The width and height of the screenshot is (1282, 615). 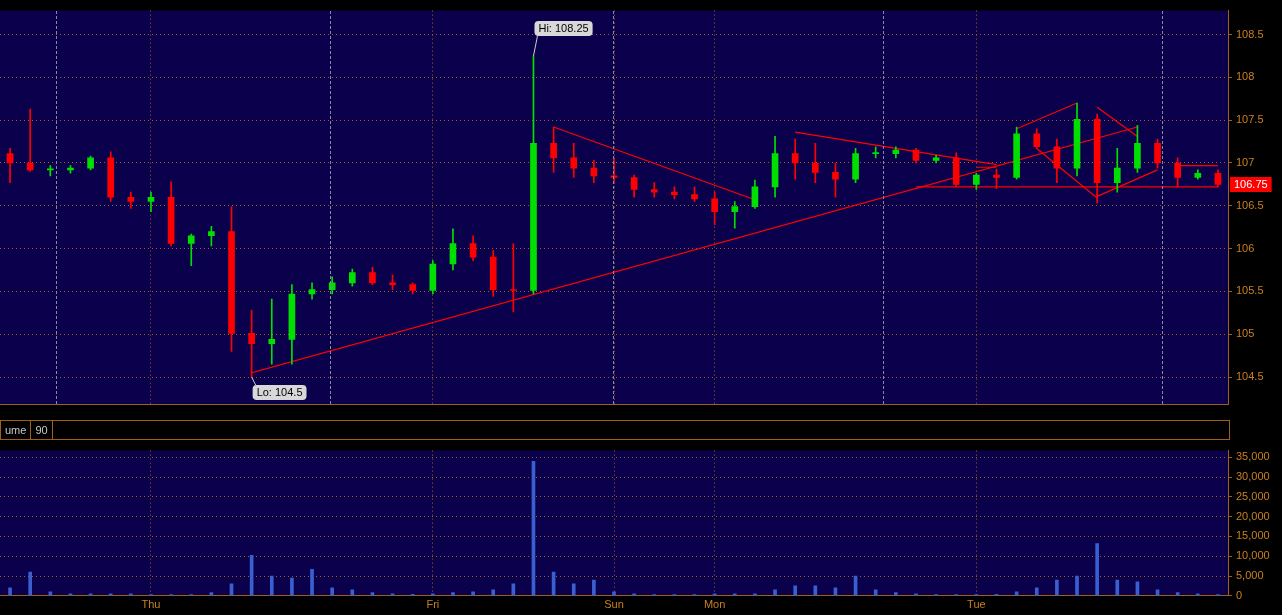 I want to click on y-tick-label: 105, so click(x=1245, y=333).